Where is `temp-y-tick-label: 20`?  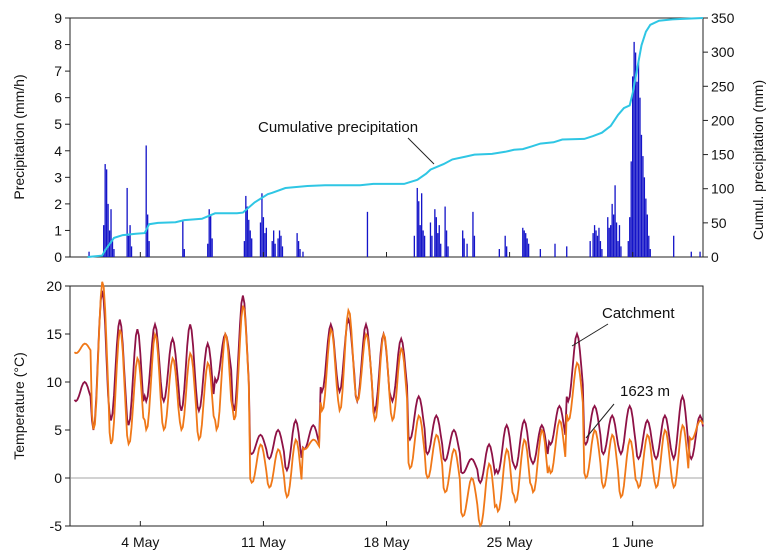
temp-y-tick-label: 20 is located at coordinates (54, 286).